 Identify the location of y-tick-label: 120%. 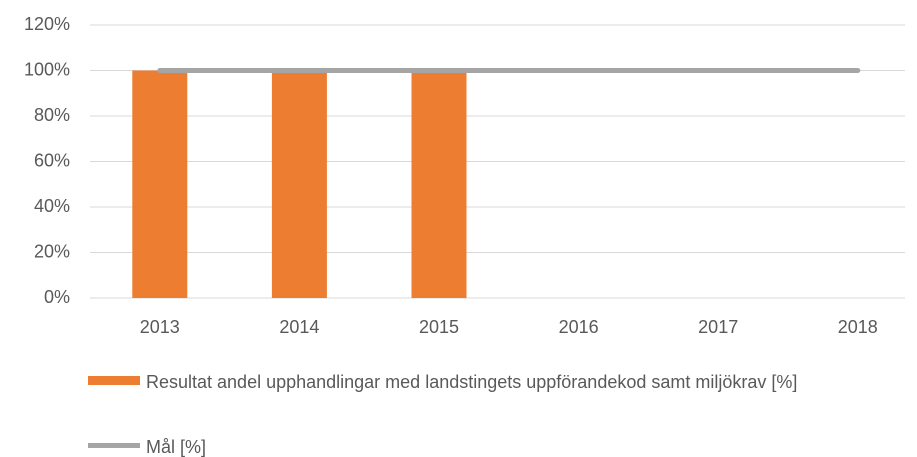
(47, 24).